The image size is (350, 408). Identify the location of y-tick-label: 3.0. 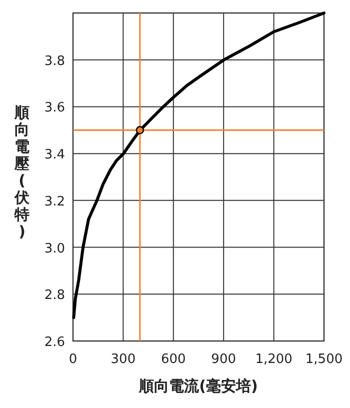
(54, 248).